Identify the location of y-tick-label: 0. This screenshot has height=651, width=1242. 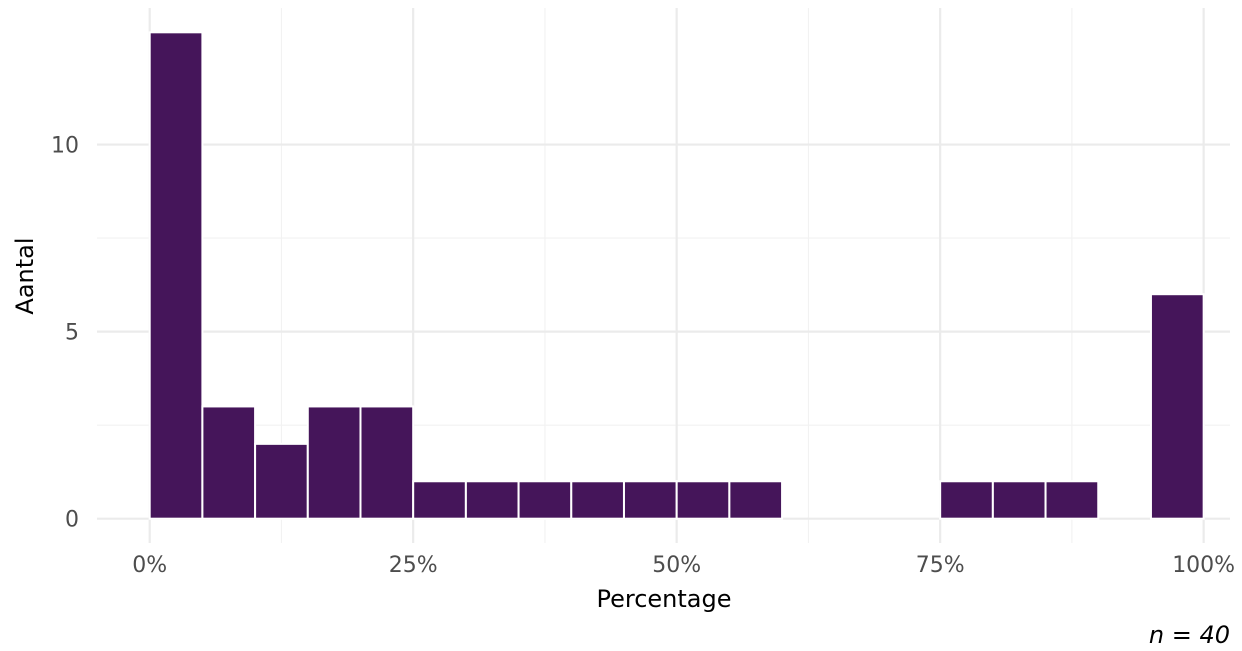
(72, 520).